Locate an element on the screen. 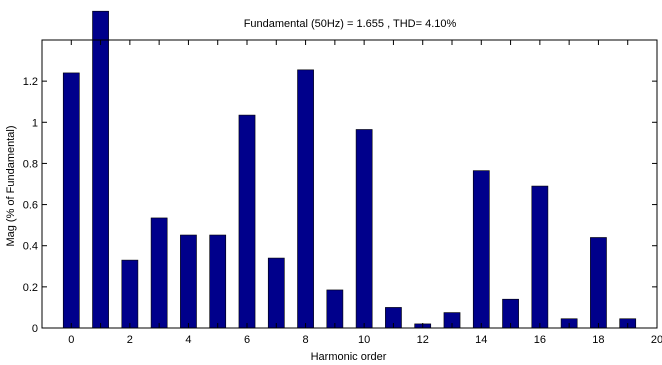  x-tick-label: 10 is located at coordinates (364, 340).